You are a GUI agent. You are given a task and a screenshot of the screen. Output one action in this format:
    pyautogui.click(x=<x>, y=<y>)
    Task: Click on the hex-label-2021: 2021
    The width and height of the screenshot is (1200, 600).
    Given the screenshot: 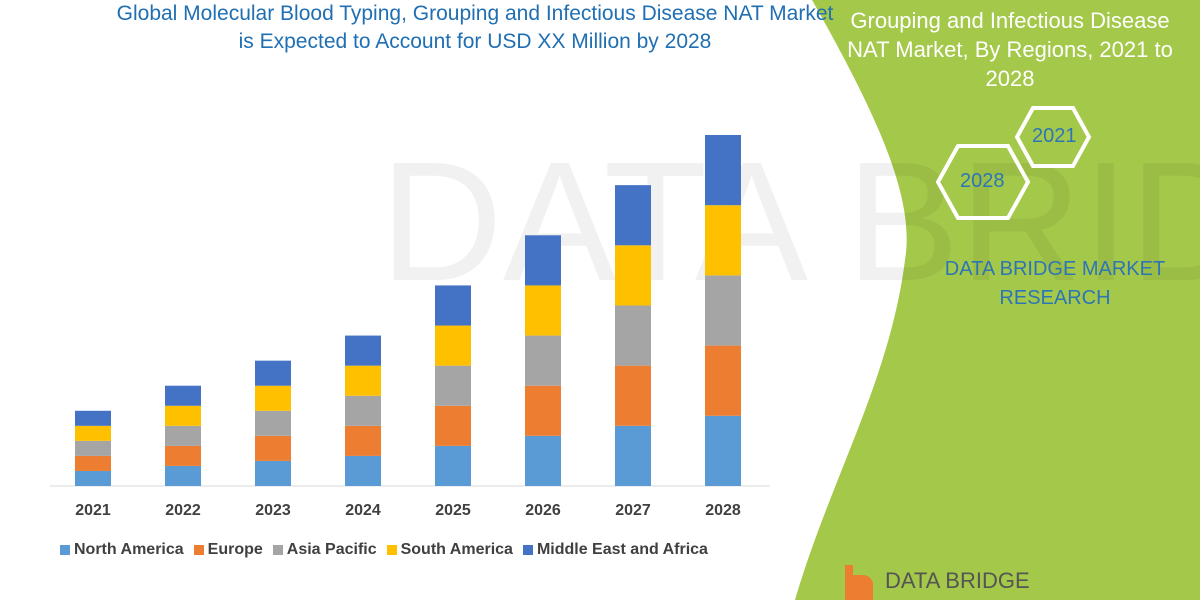 What is the action you would take?
    pyautogui.click(x=1054, y=136)
    